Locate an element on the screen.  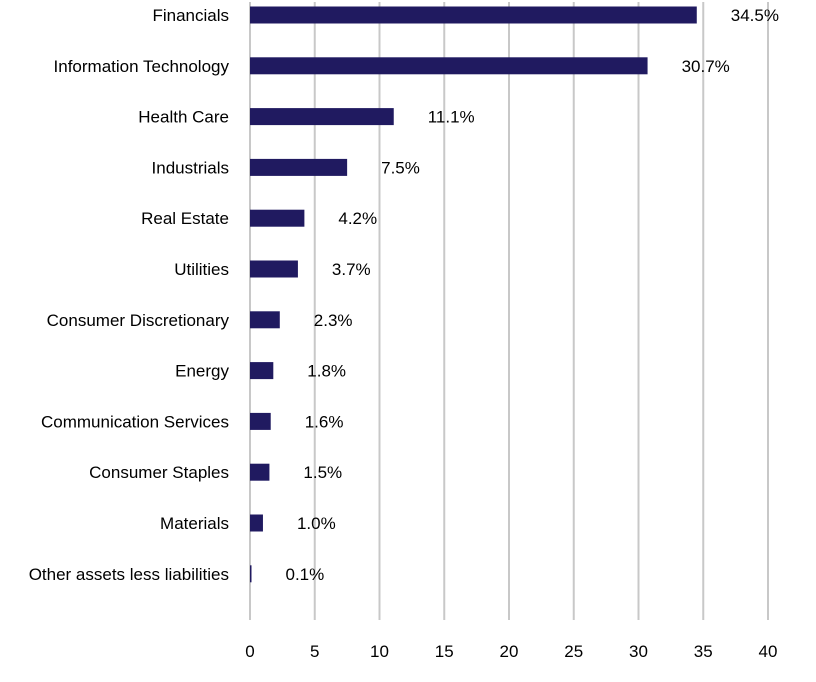
data-label: 1.0% is located at coordinates (316, 523).